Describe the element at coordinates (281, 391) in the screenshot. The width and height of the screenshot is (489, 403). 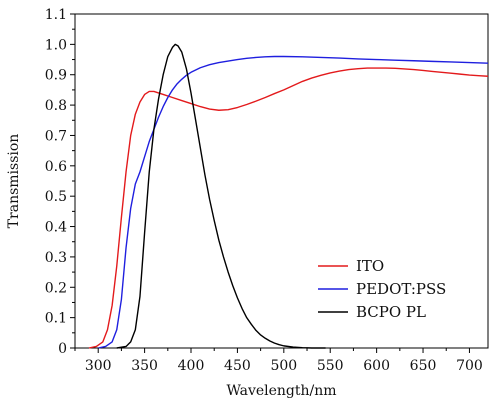
I see `x-axis-title: Wavelength/nm` at that location.